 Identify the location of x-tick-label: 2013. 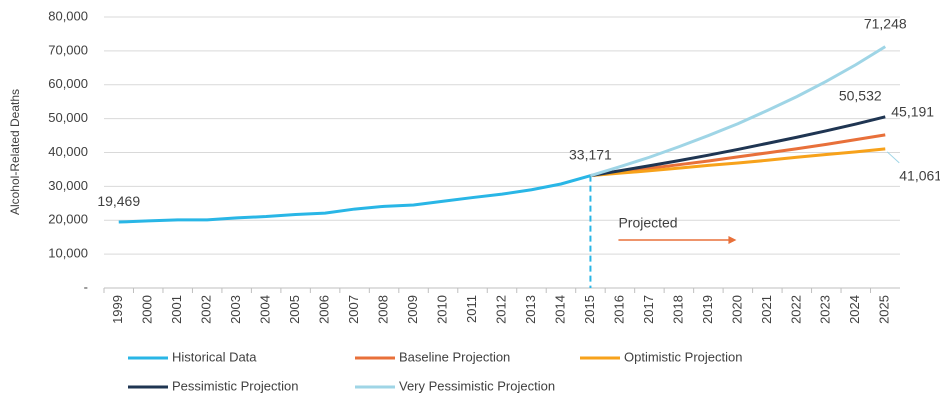
(530, 309).